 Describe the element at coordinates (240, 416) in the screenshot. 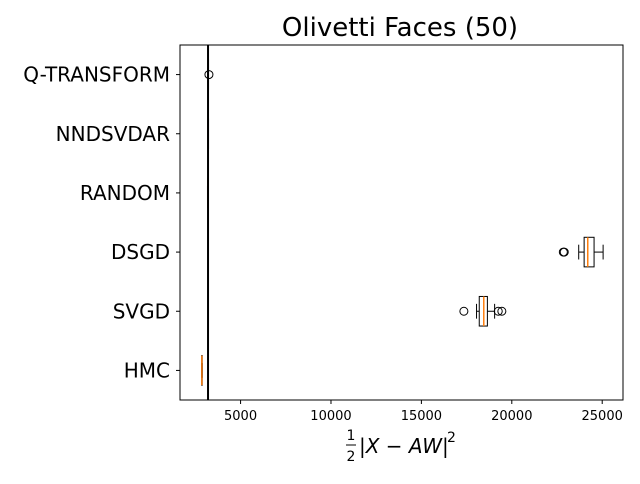

I see `x-tick-label: 5000` at that location.